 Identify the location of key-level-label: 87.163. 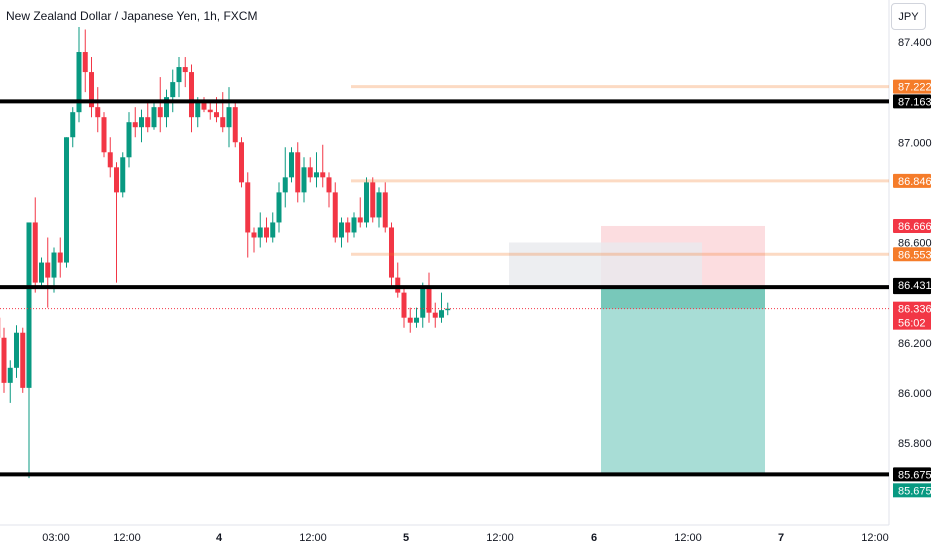
(915, 102).